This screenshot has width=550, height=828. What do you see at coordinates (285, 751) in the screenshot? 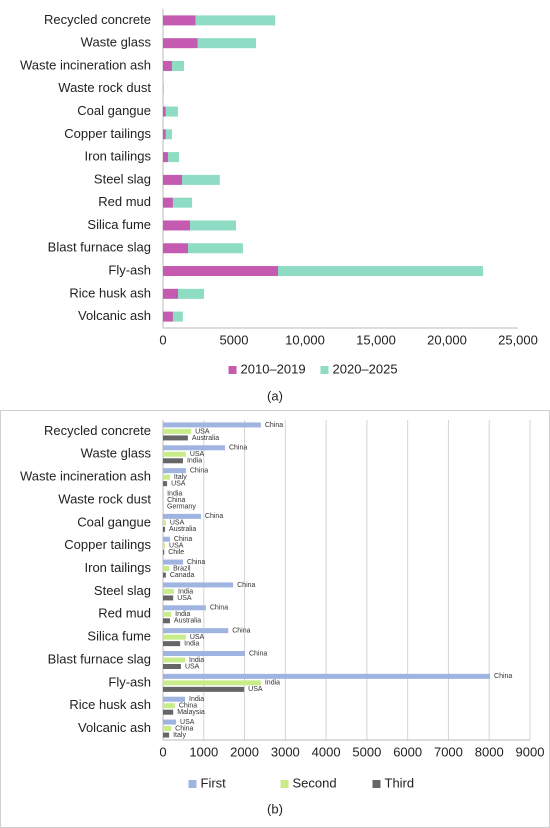
I see `x-tick-label: 3000` at bounding box center [285, 751].